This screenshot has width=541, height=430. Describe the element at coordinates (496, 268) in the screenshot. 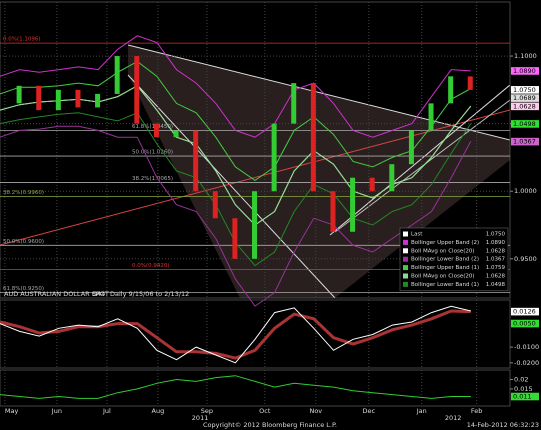

I see `legend-value: 1.0759` at that location.